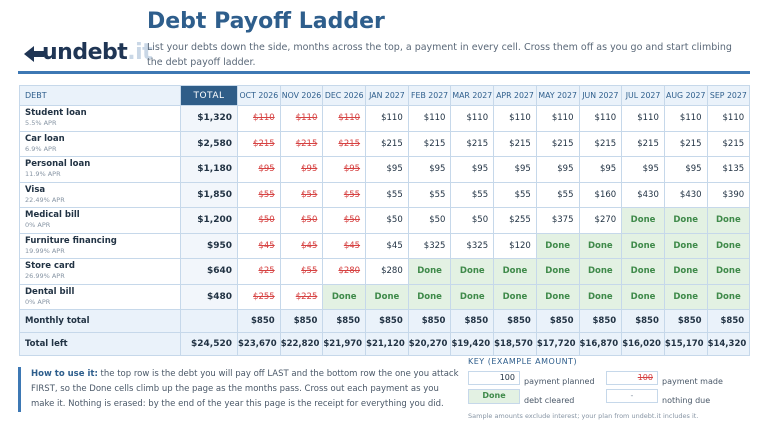  I want to click on payment-planned-cell: $160, so click(600, 194).